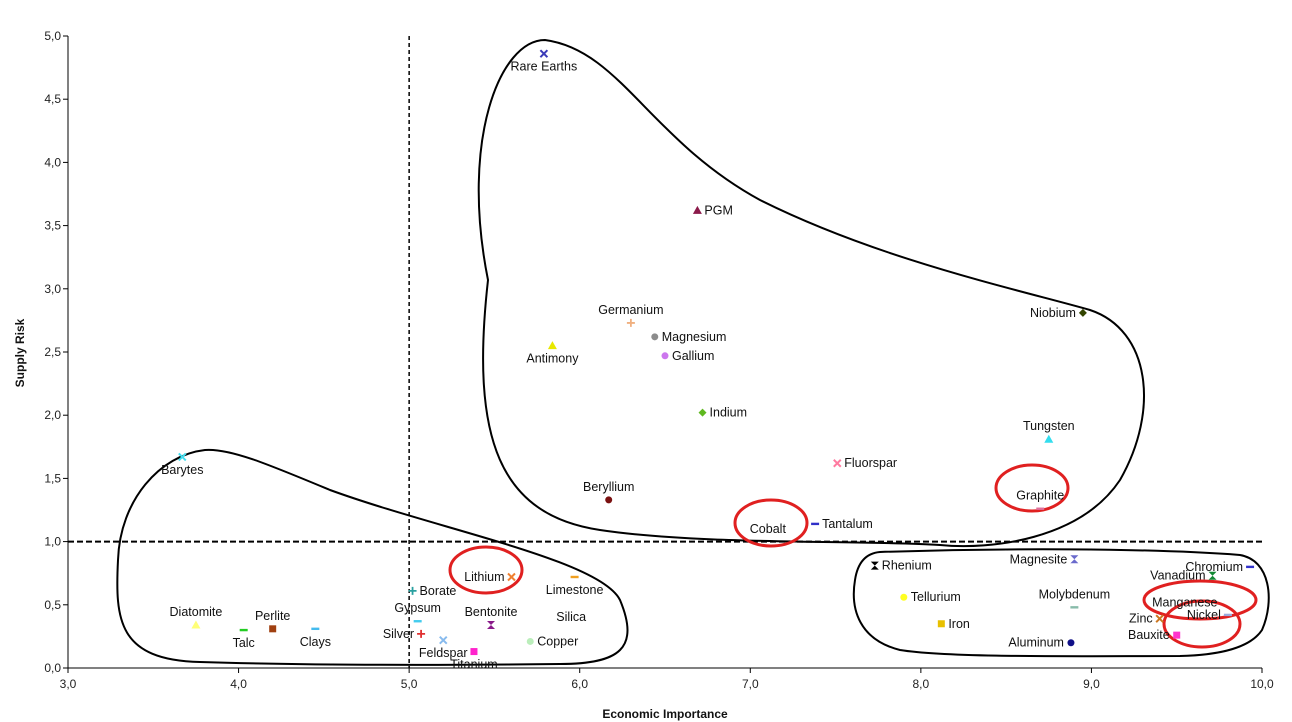 This screenshot has height=722, width=1292. I want to click on label-antimony: Antimony, so click(552, 359).